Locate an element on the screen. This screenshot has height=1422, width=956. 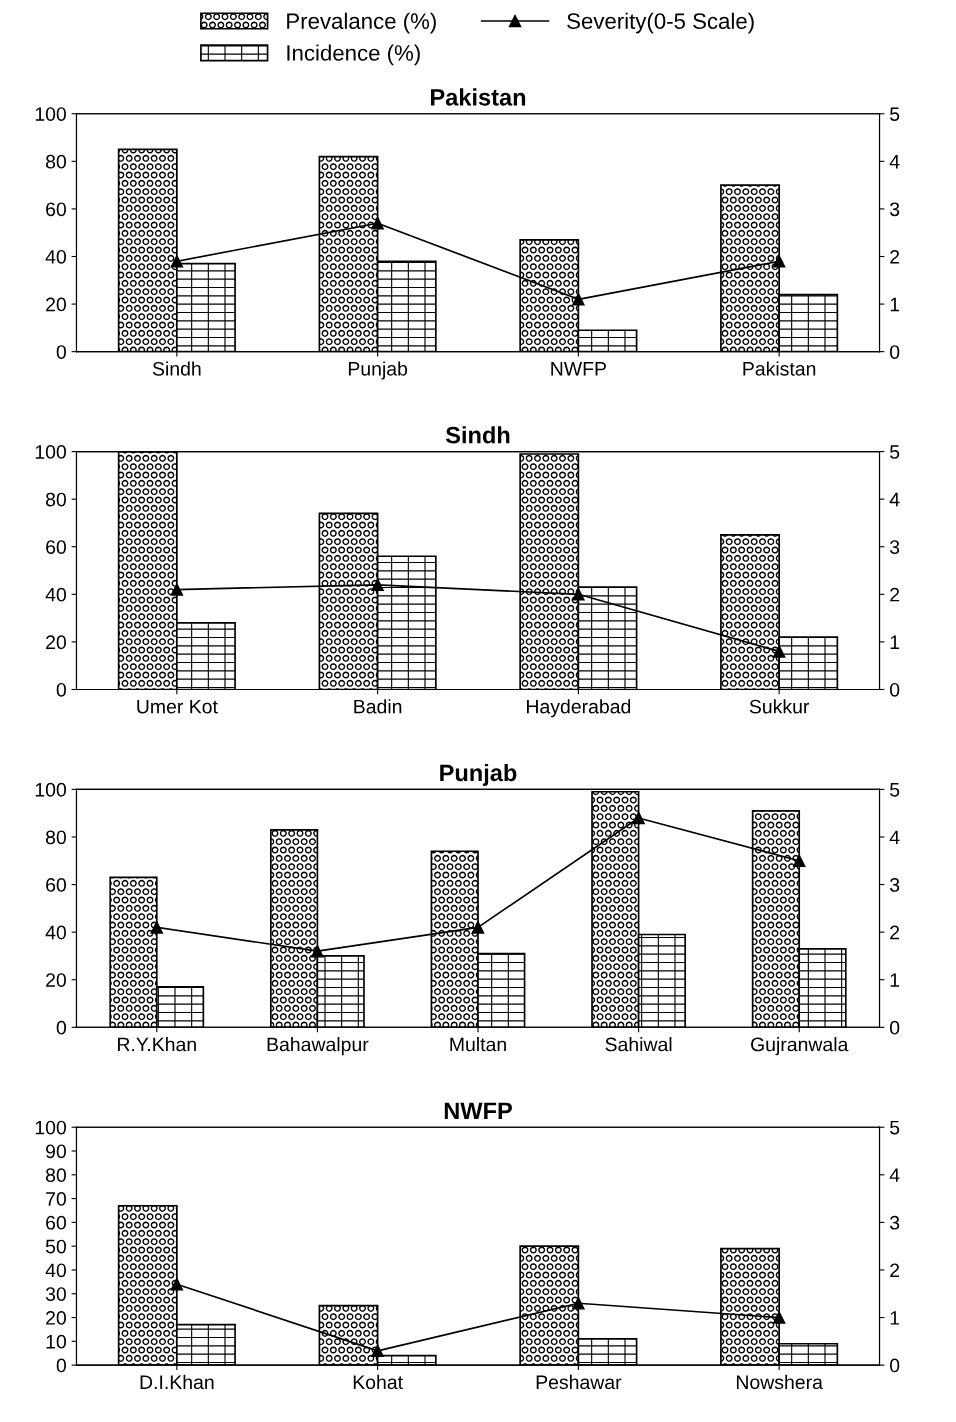
x-tick-label: Pakistan is located at coordinates (779, 368).